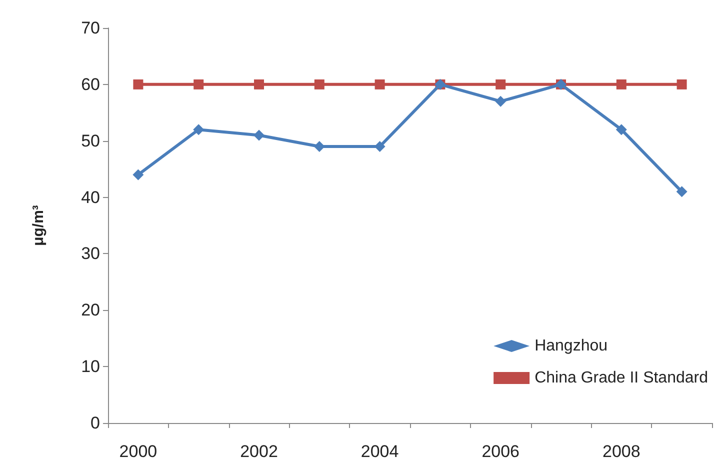  Describe the element at coordinates (501, 451) in the screenshot. I see `x-tick-label: 2006` at that location.